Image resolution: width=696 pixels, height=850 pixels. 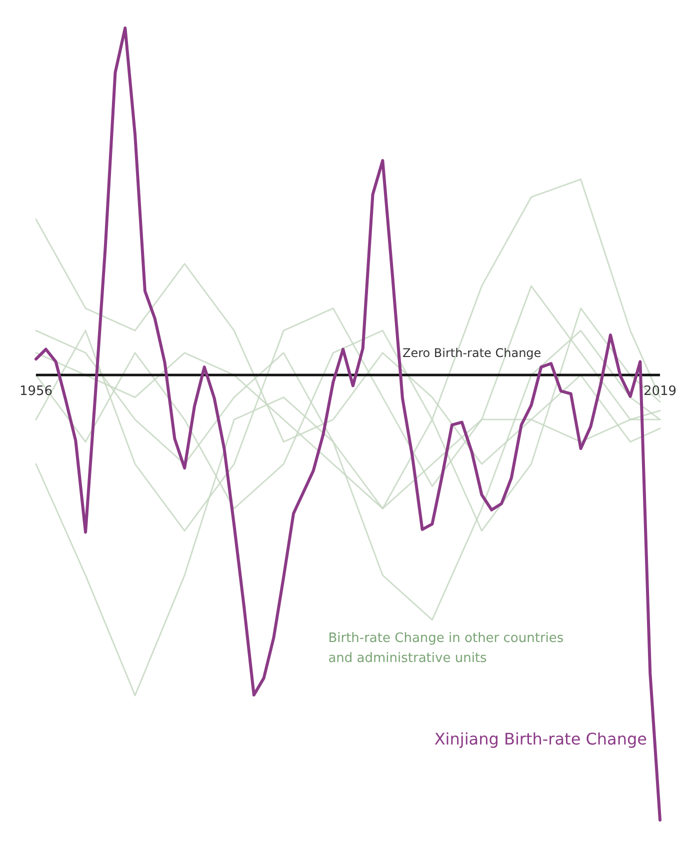 What do you see at coordinates (540, 738) in the screenshot?
I see `series-label: Xinjiang Birth-rate Change` at bounding box center [540, 738].